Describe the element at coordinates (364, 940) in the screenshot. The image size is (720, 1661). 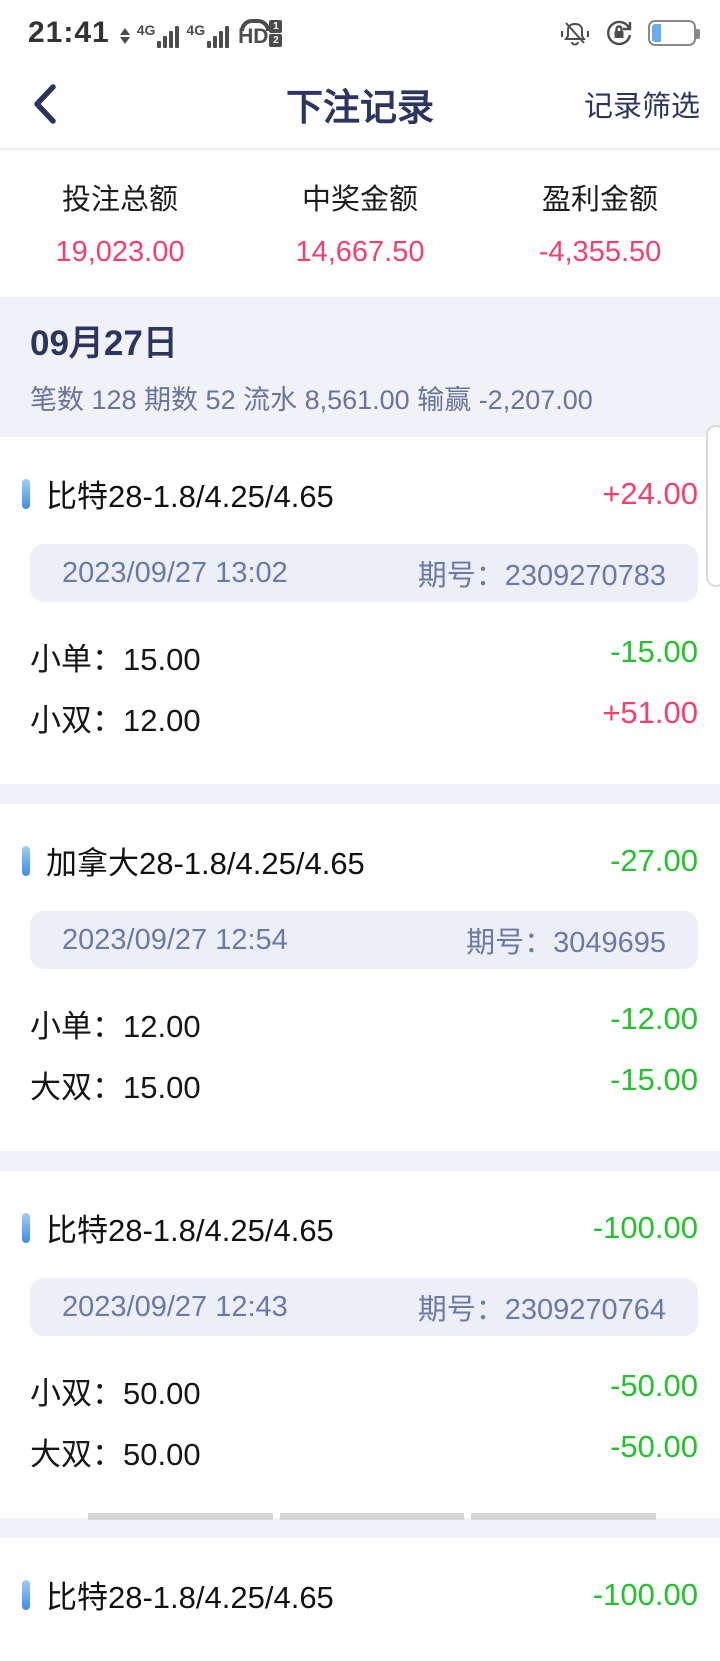
I see `card-info-pill: 2023/09/27 12:54 期号：3049695` at that location.